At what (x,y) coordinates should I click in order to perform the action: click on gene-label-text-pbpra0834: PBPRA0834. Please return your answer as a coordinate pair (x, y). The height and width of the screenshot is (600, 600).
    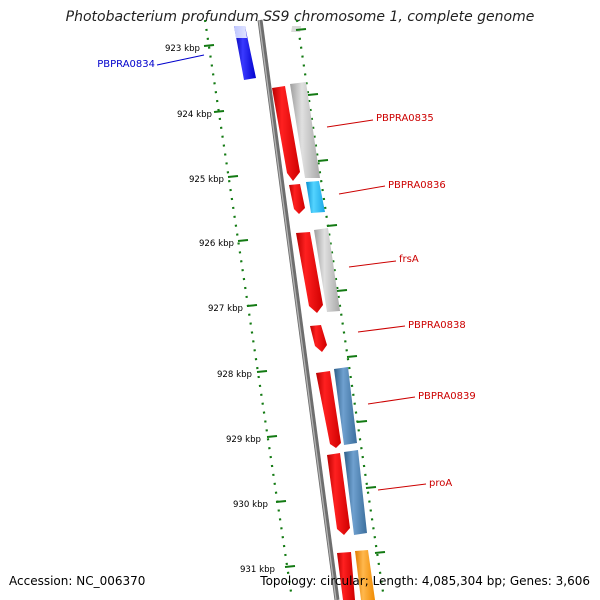
    Looking at the image, I should click on (126, 64).